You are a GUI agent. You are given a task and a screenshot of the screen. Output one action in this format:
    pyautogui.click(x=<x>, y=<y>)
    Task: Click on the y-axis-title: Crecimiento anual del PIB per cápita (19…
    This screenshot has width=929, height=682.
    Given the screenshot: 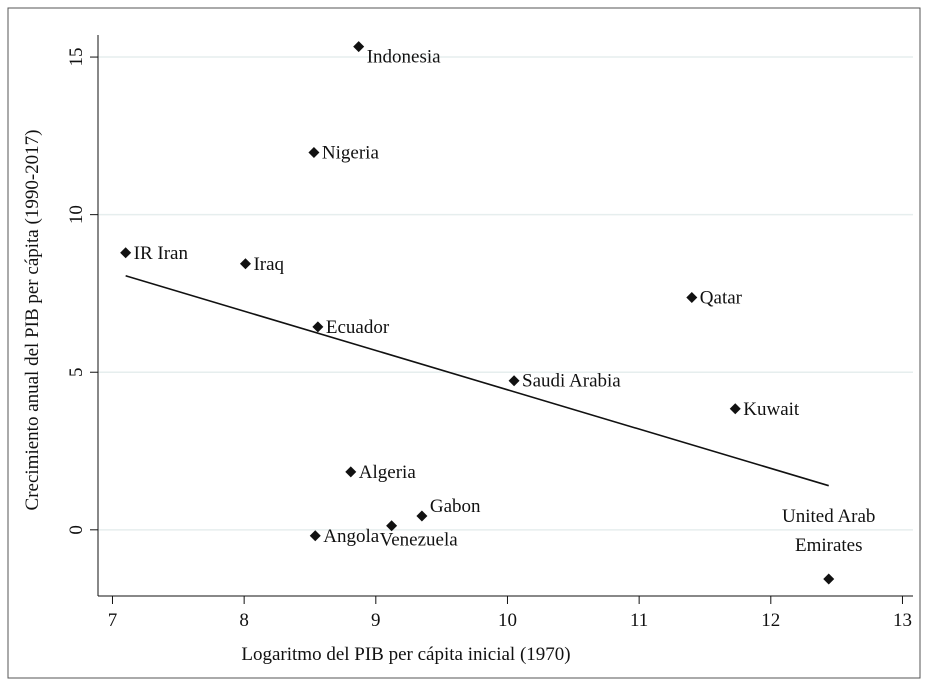 What is the action you would take?
    pyautogui.click(x=32, y=320)
    